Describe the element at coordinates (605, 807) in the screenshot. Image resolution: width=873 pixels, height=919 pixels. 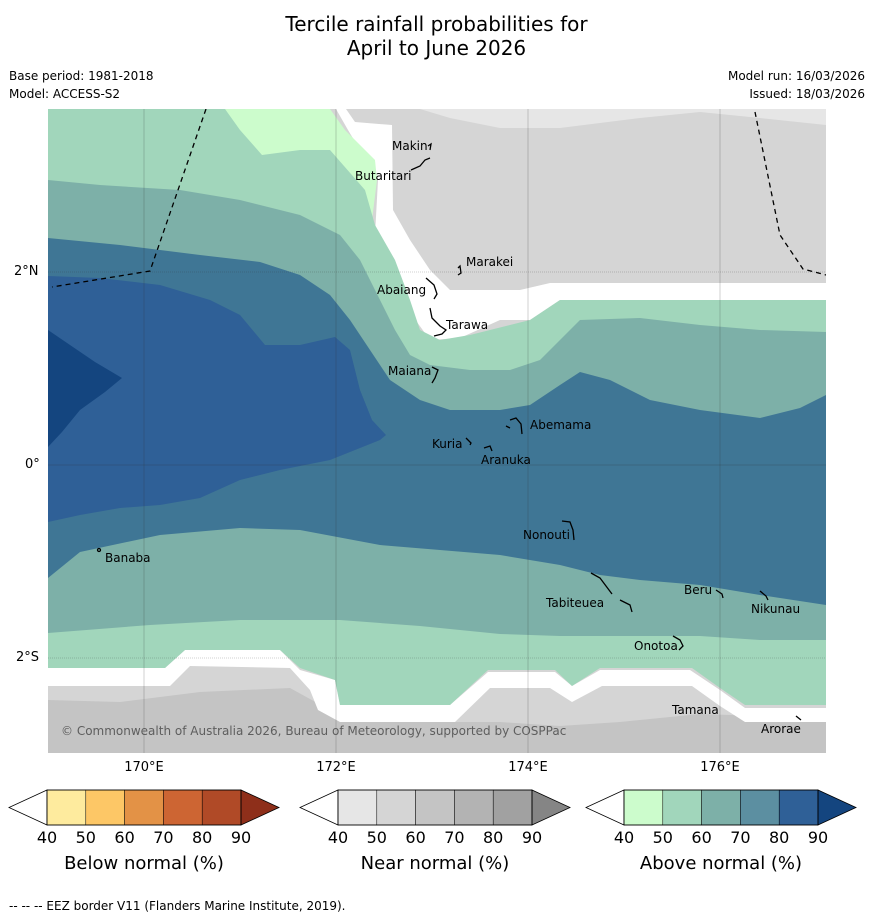
I see `above-normal-colorbar-extend-low` at that location.